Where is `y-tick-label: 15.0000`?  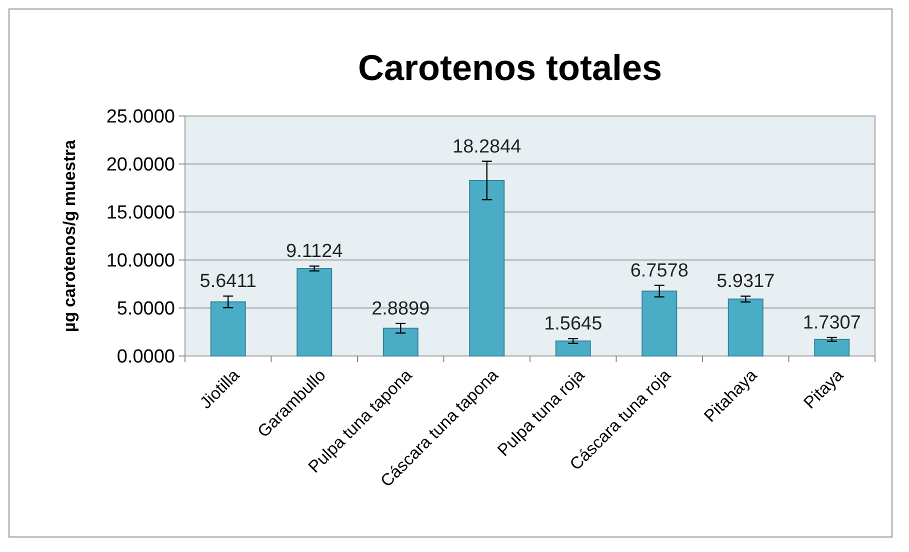
y-tick-label: 15.0000 is located at coordinates (140, 213).